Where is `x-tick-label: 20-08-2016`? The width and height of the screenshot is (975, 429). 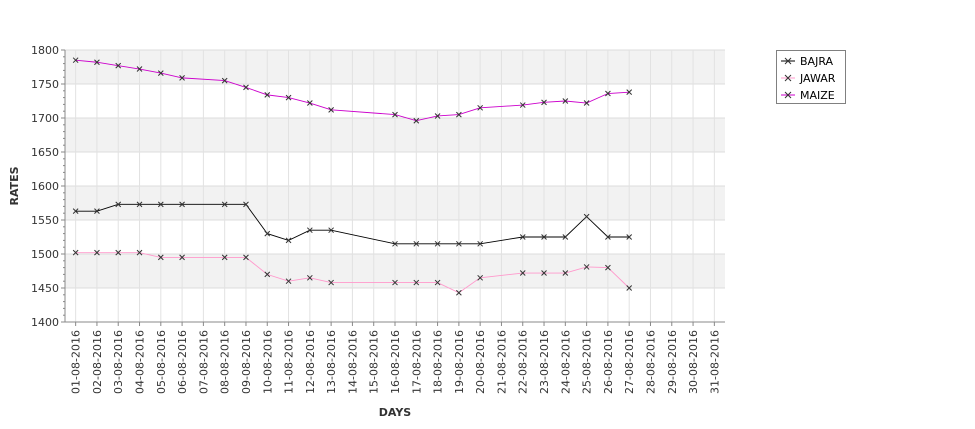
x-tick-label: 20-08-2016 is located at coordinates (480, 362).